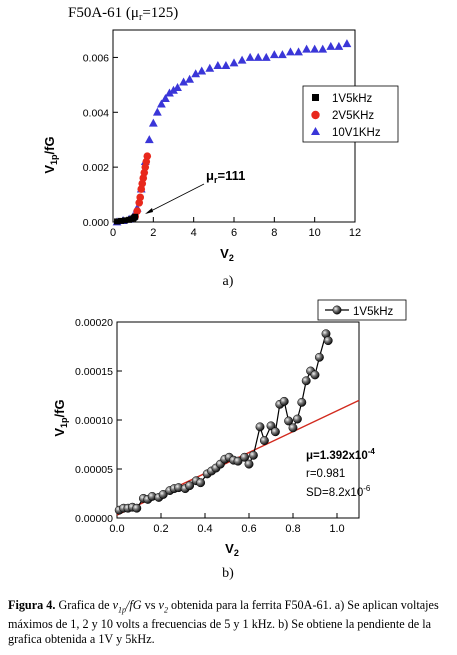  What do you see at coordinates (355, 233) in the screenshot?
I see `chart-a-xtick-label: 12` at bounding box center [355, 233].